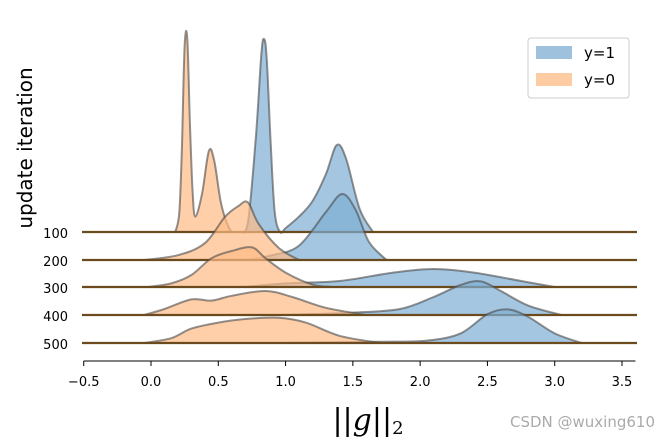  What do you see at coordinates (554, 79) in the screenshot?
I see `legend-swatch-y0` at bounding box center [554, 79].